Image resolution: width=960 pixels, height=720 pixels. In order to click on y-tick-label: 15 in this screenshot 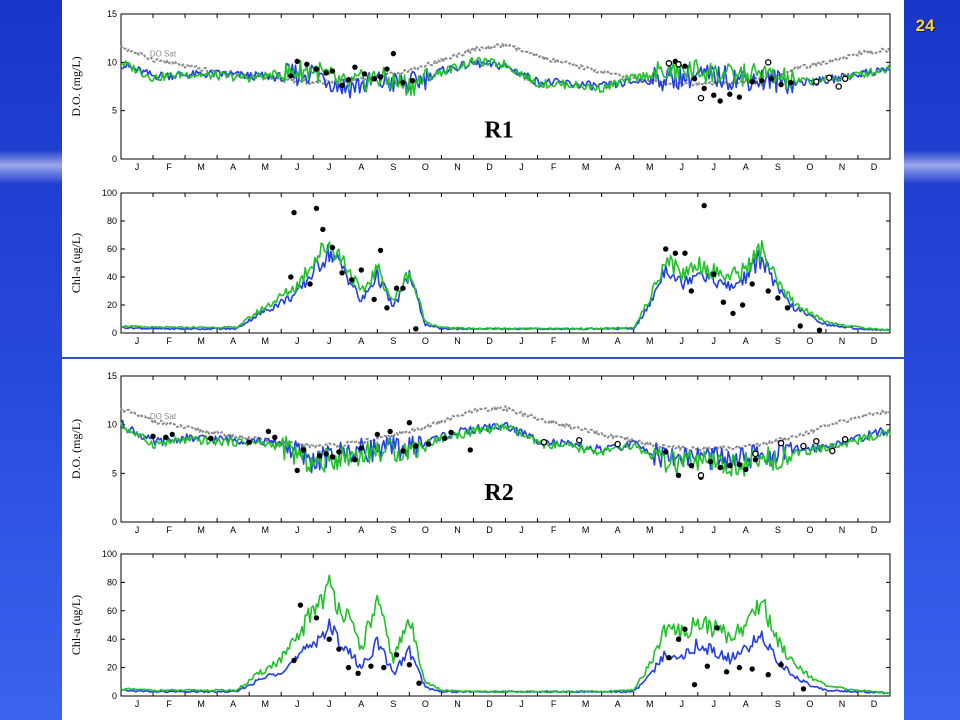, I will do `click(112, 376)`.